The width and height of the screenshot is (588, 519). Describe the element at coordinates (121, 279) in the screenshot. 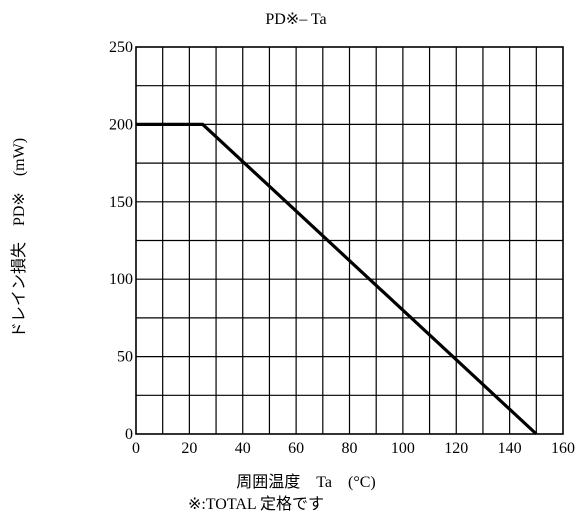

I see `y-tick-label: 100` at that location.